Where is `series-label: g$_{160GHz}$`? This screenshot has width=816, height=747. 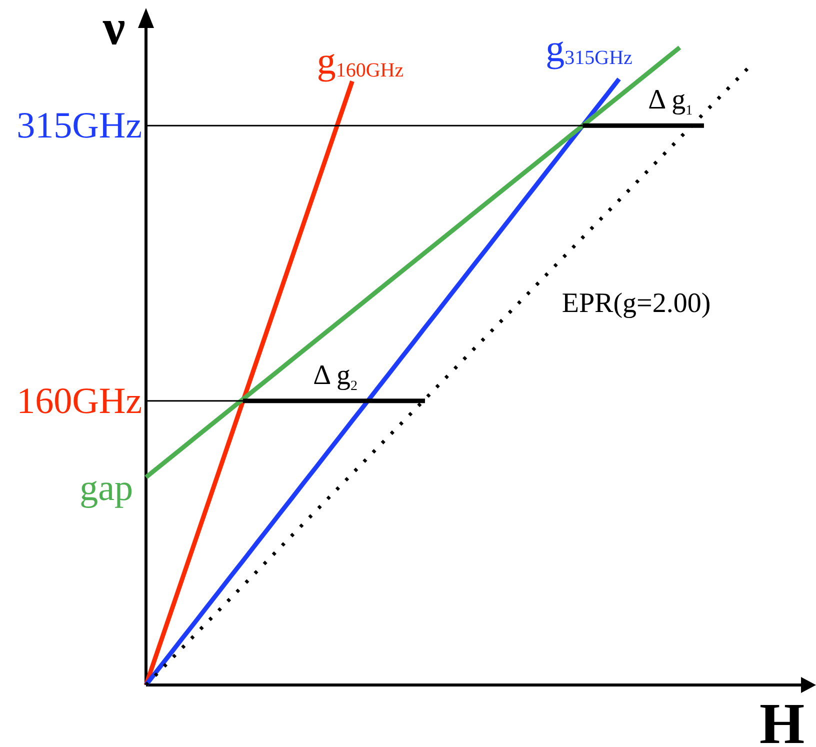 series-label: g$_{160GHz}$ is located at coordinates (360, 61).